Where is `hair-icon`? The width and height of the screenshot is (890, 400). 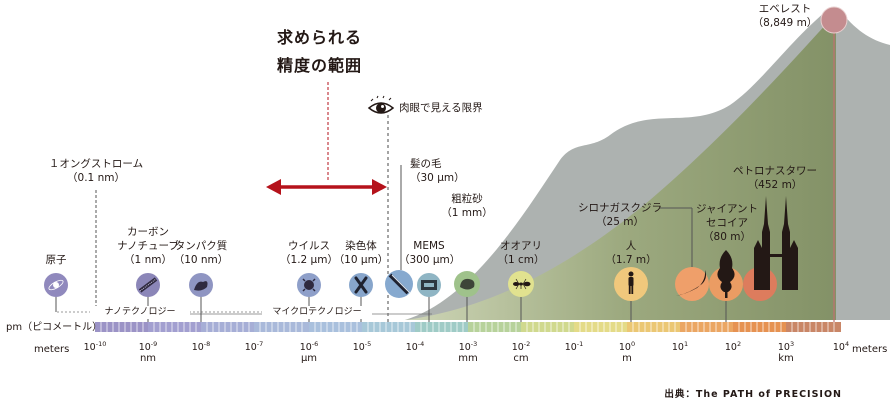
hair-icon is located at coordinates (399, 284).